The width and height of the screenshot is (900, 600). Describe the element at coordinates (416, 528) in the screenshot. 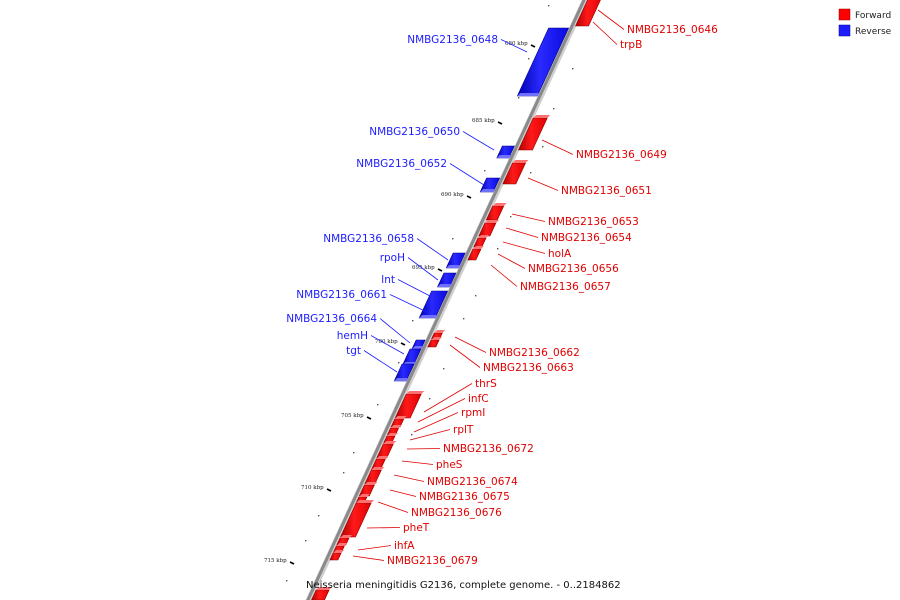

I see `gene-label-phet: pheT` at that location.